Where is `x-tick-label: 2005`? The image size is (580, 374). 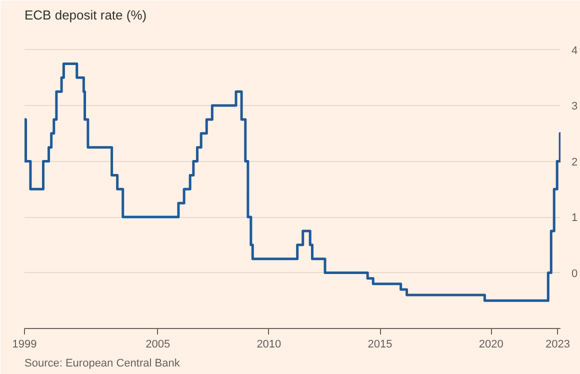 x-tick-label: 2005 is located at coordinates (158, 344).